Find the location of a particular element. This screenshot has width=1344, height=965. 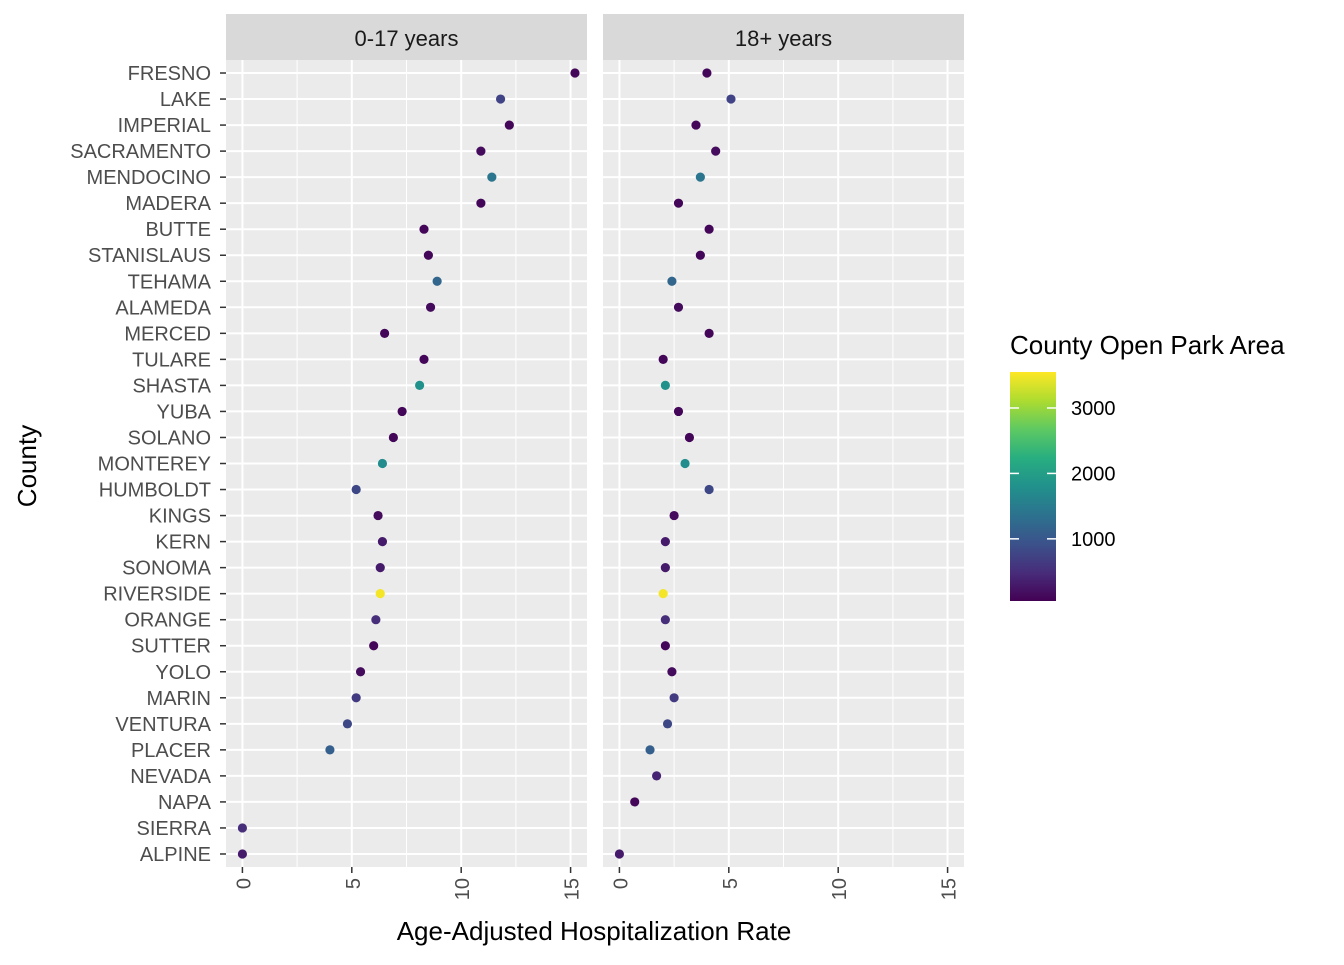

y-tick-label: MONTEREY is located at coordinates (154, 465).